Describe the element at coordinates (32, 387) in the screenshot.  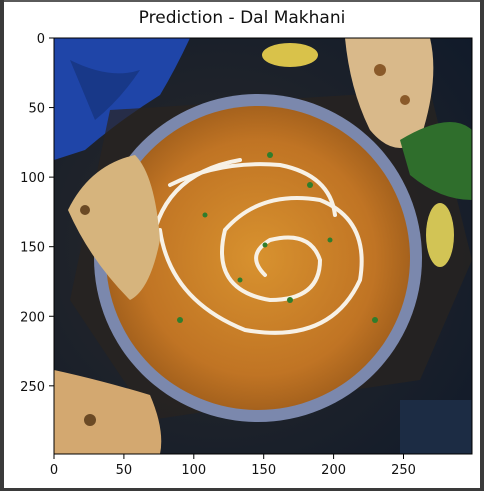
I see `y-tick-label: 250` at that location.